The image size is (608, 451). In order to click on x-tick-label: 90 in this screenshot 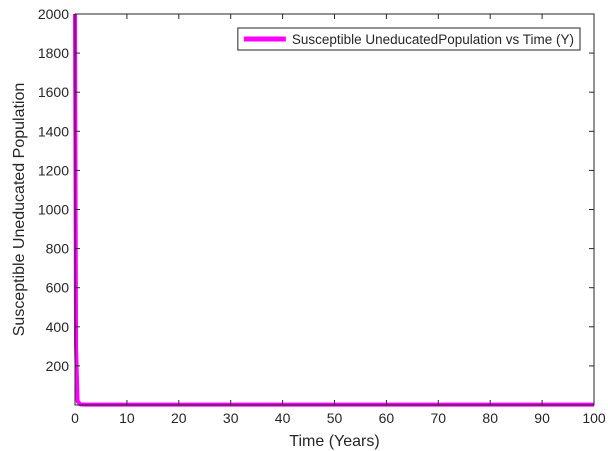, I will do `click(542, 418)`.